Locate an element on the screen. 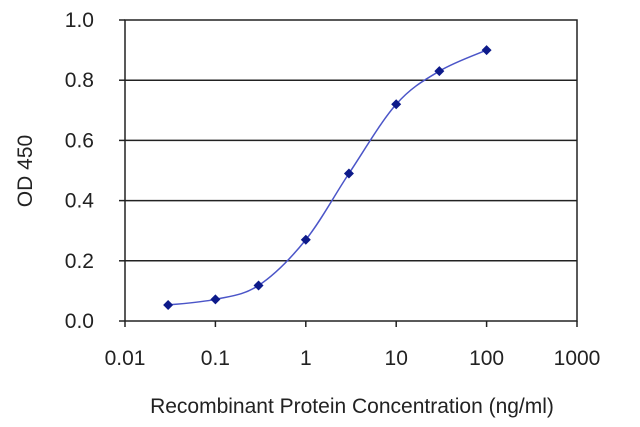  y-tick-label: 0.8 is located at coordinates (79, 80).